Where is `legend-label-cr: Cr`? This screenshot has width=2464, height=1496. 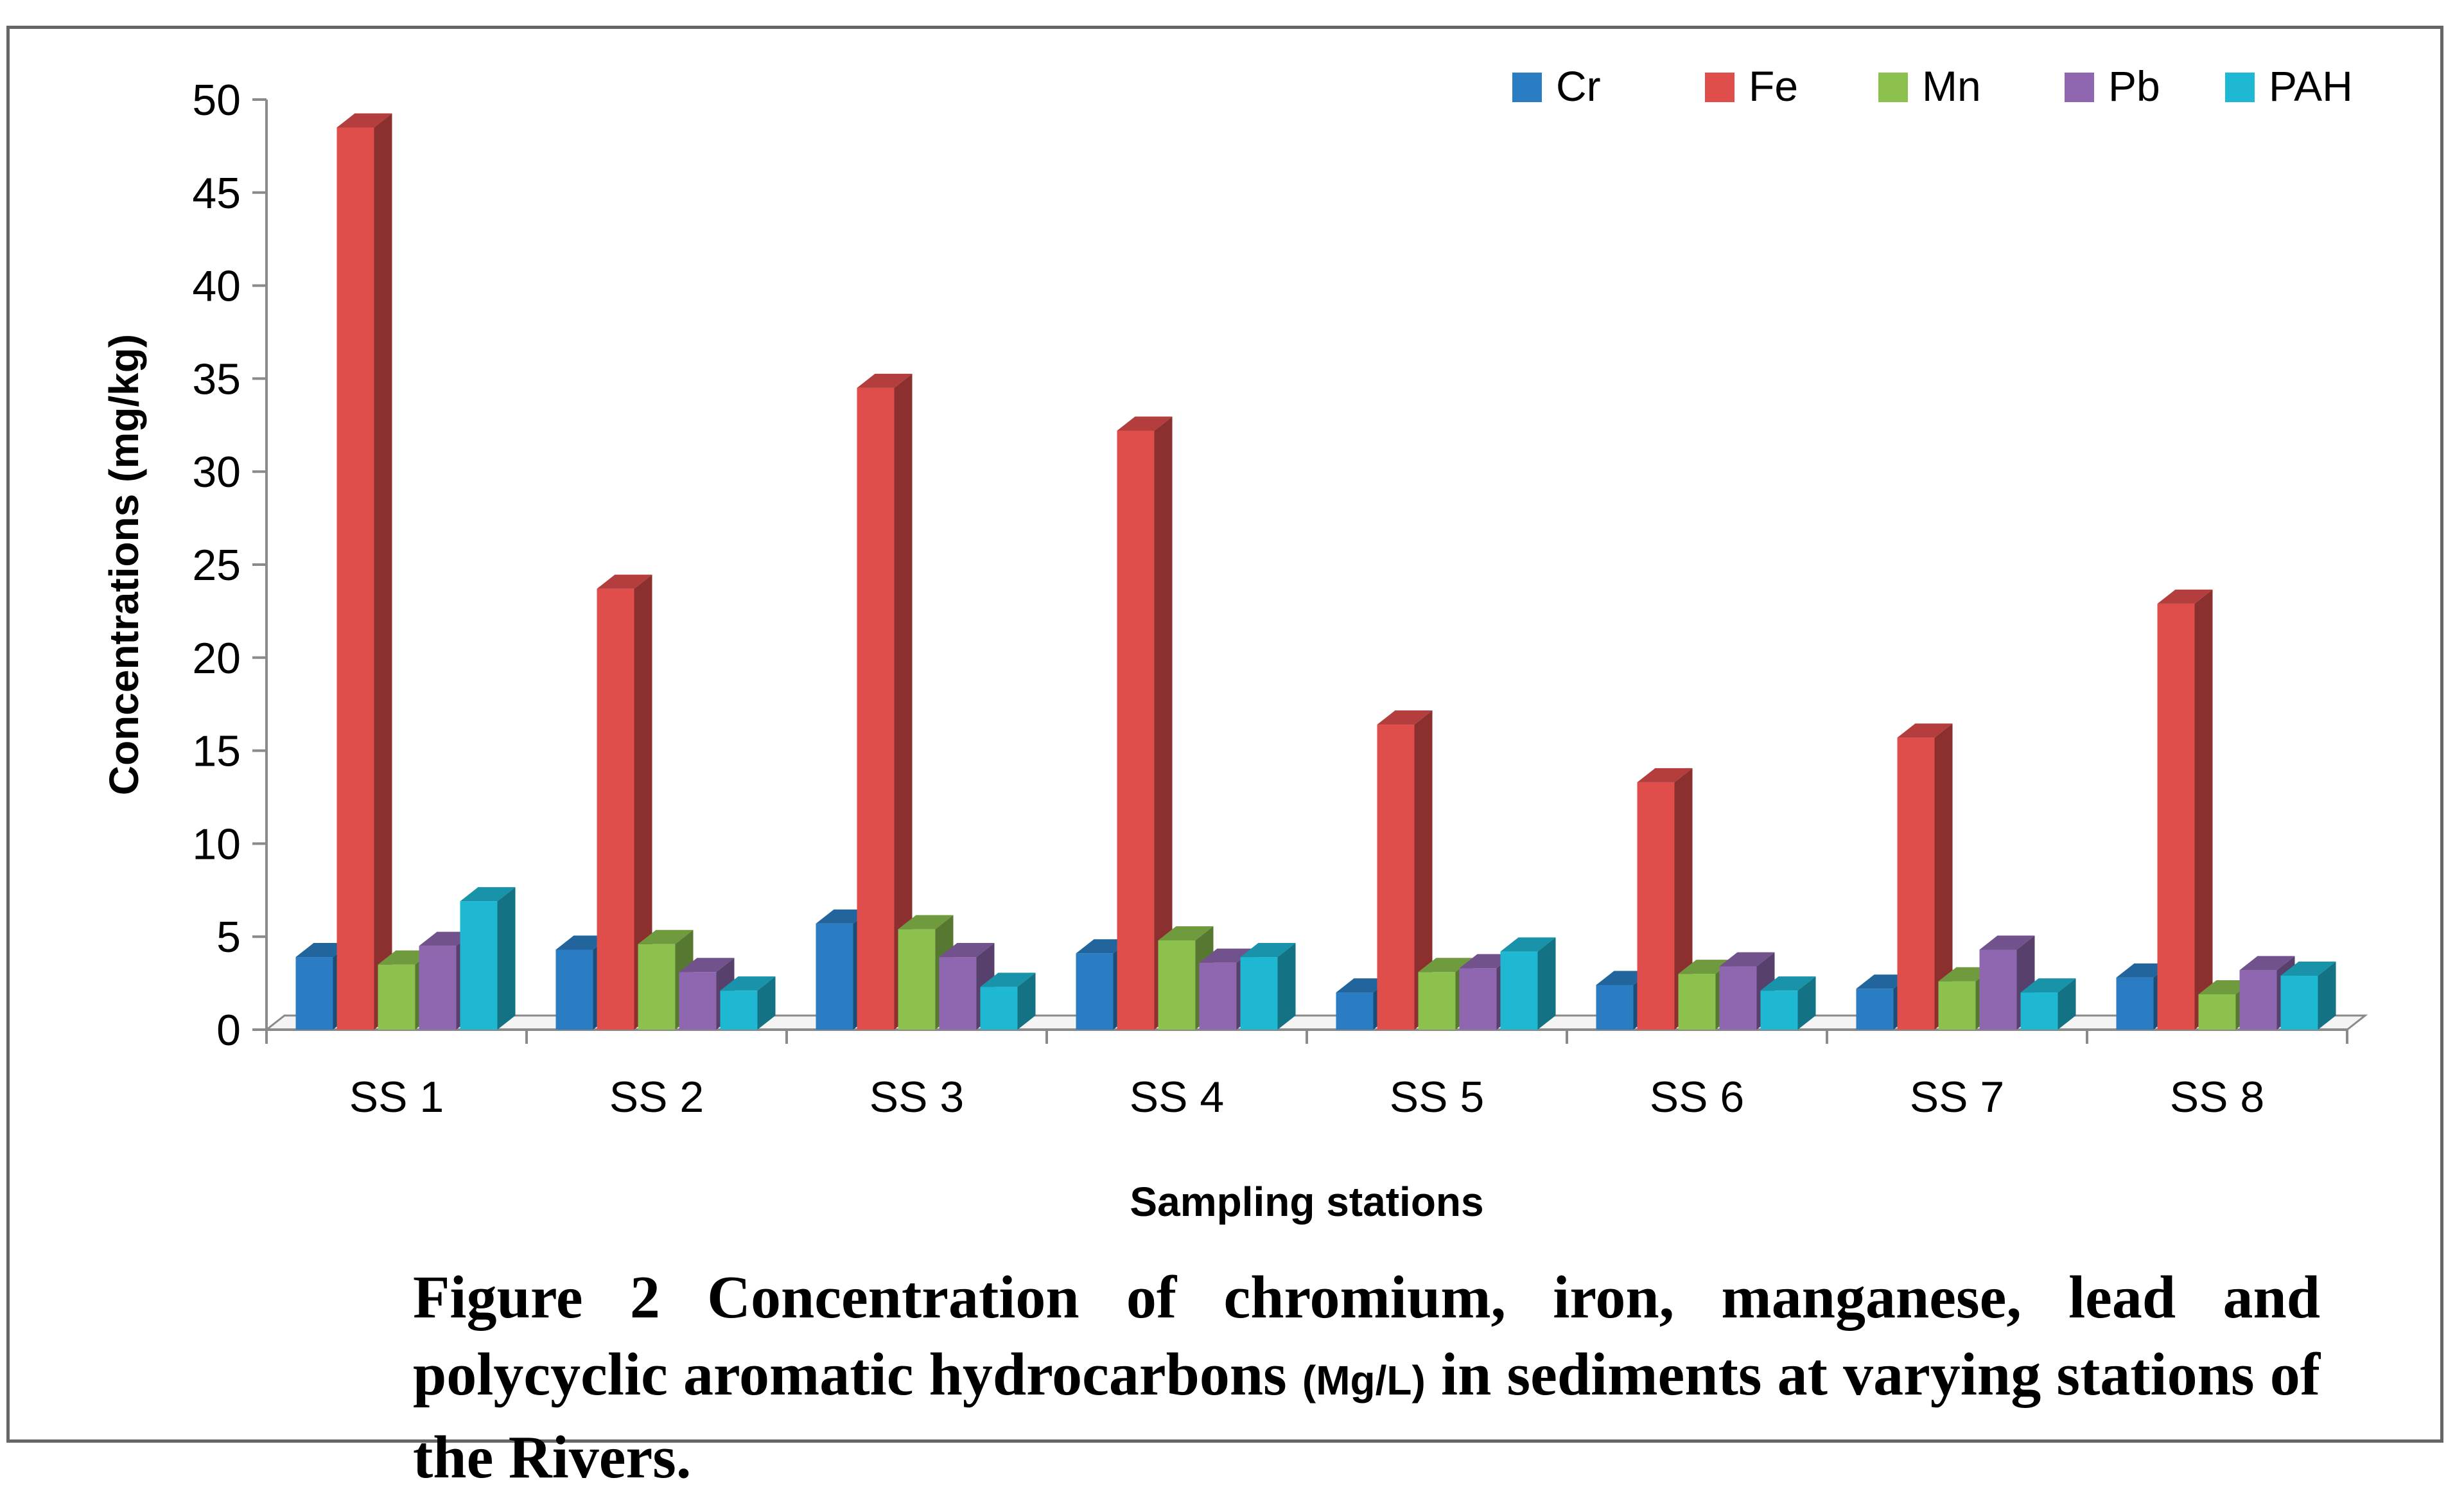
legend-label-cr: Cr is located at coordinates (1579, 86).